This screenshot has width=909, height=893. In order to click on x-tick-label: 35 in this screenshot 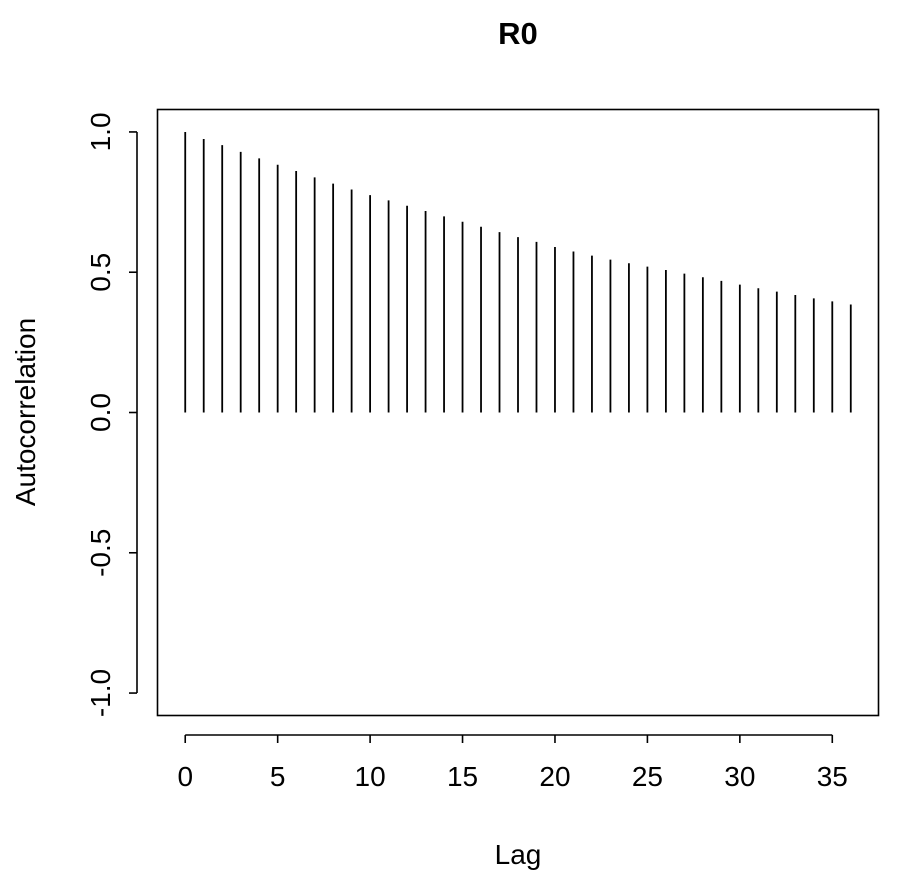, I will do `click(832, 776)`.